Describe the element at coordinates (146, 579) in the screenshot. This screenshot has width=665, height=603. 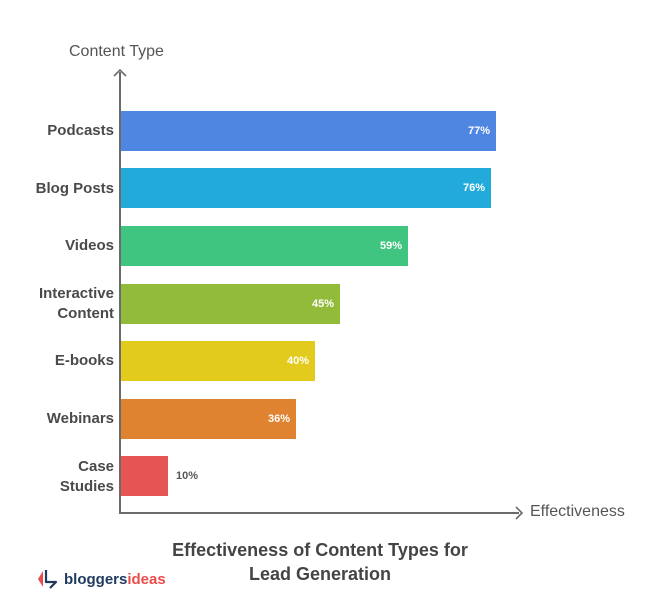
I see `brand-name-part2: ideas` at that location.